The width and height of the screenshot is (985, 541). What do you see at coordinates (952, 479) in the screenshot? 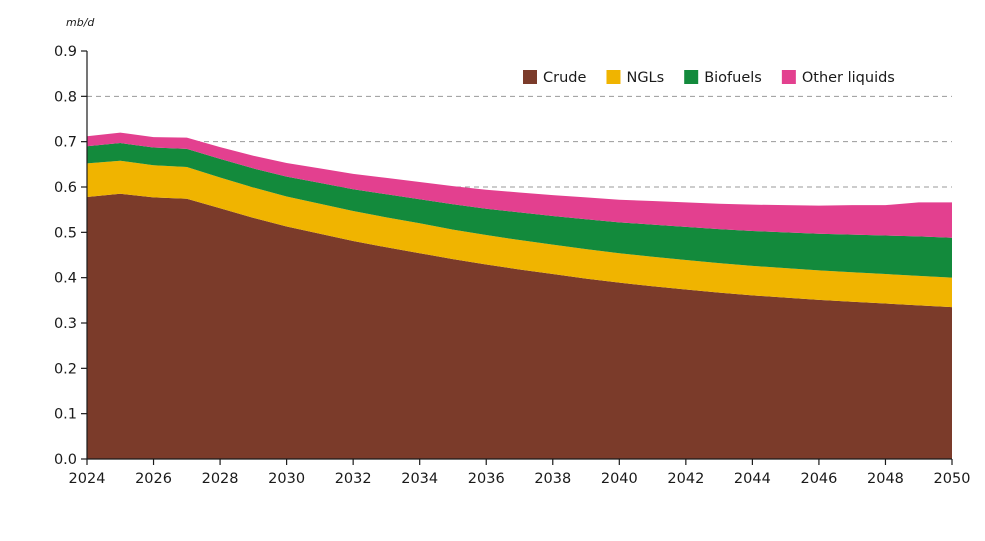
I see `x-tick-label: 2050` at bounding box center [952, 479].